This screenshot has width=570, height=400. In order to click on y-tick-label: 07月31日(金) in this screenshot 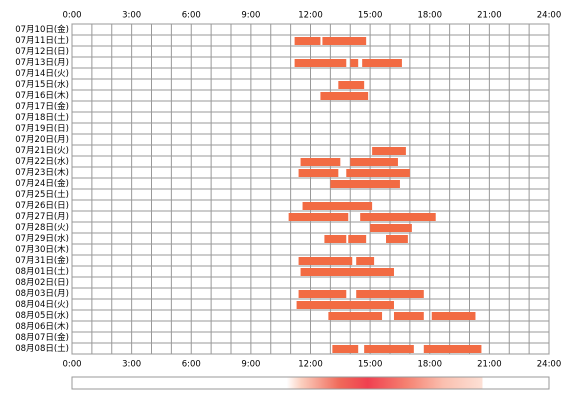, I will do `click(42, 260)`.